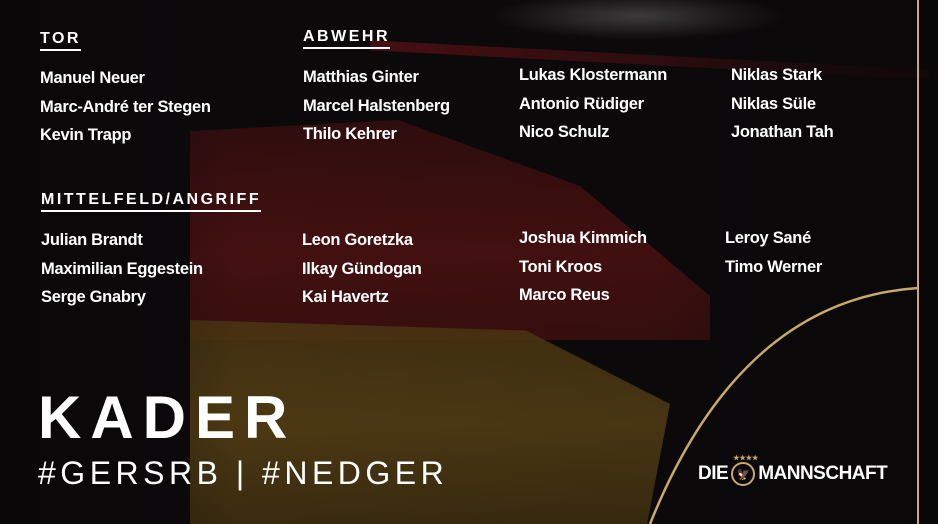  Describe the element at coordinates (167, 417) in the screenshot. I see `kader-title: KADER` at that location.